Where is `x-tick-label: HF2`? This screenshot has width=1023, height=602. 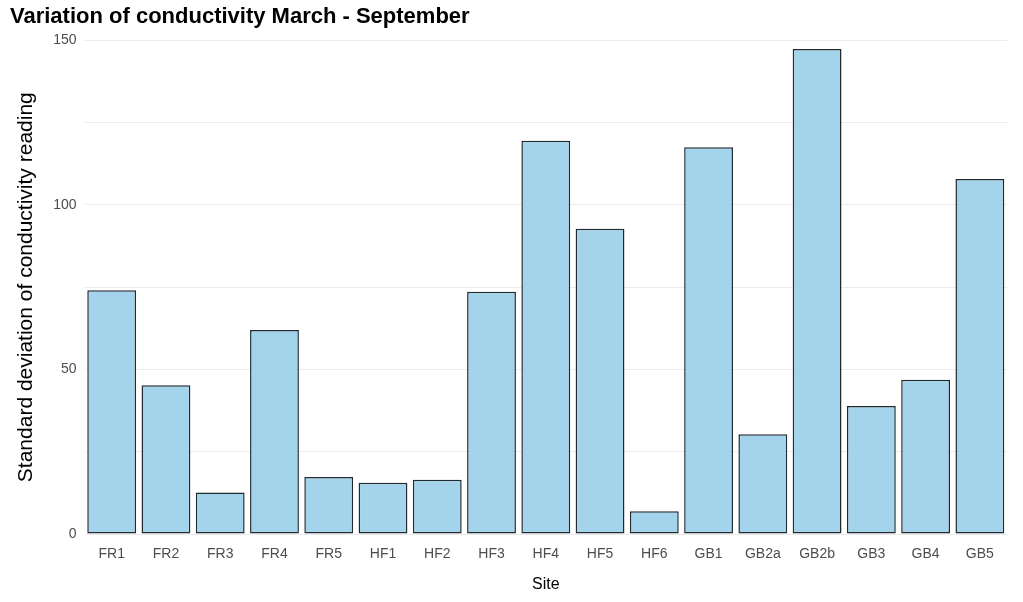 x-tick-label: HF2 is located at coordinates (437, 553).